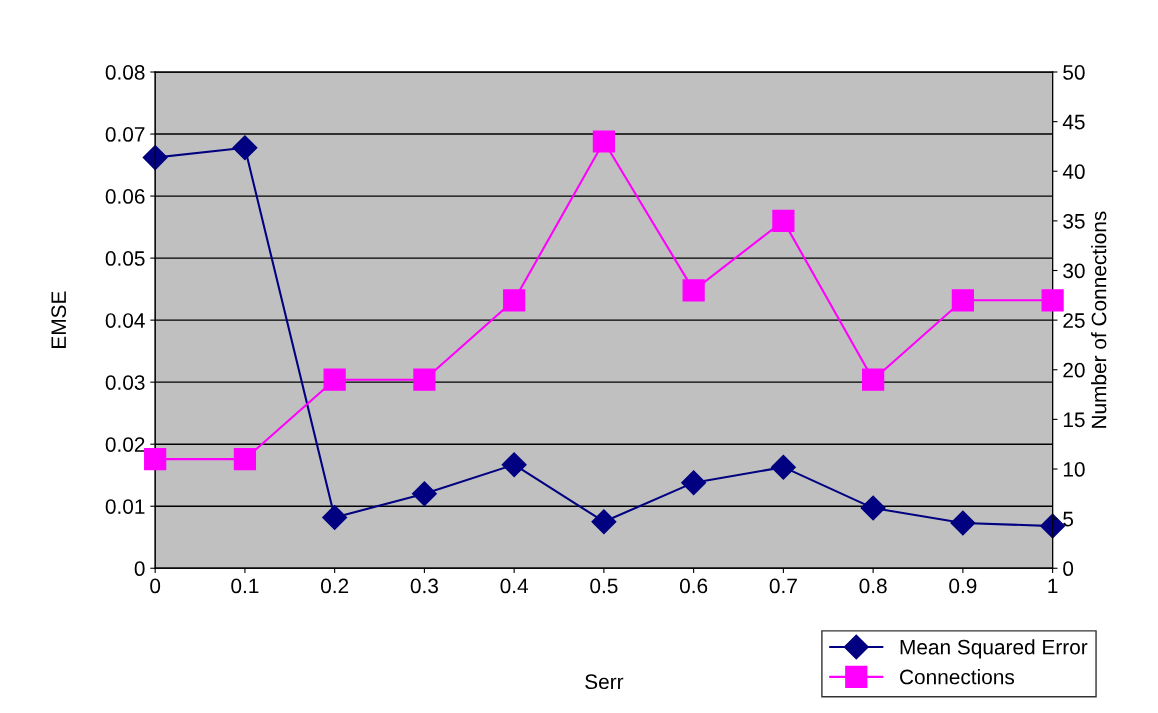 This screenshot has width=1158, height=713. What do you see at coordinates (604, 586) in the screenshot?
I see `x-tick-label: 0.5` at bounding box center [604, 586].